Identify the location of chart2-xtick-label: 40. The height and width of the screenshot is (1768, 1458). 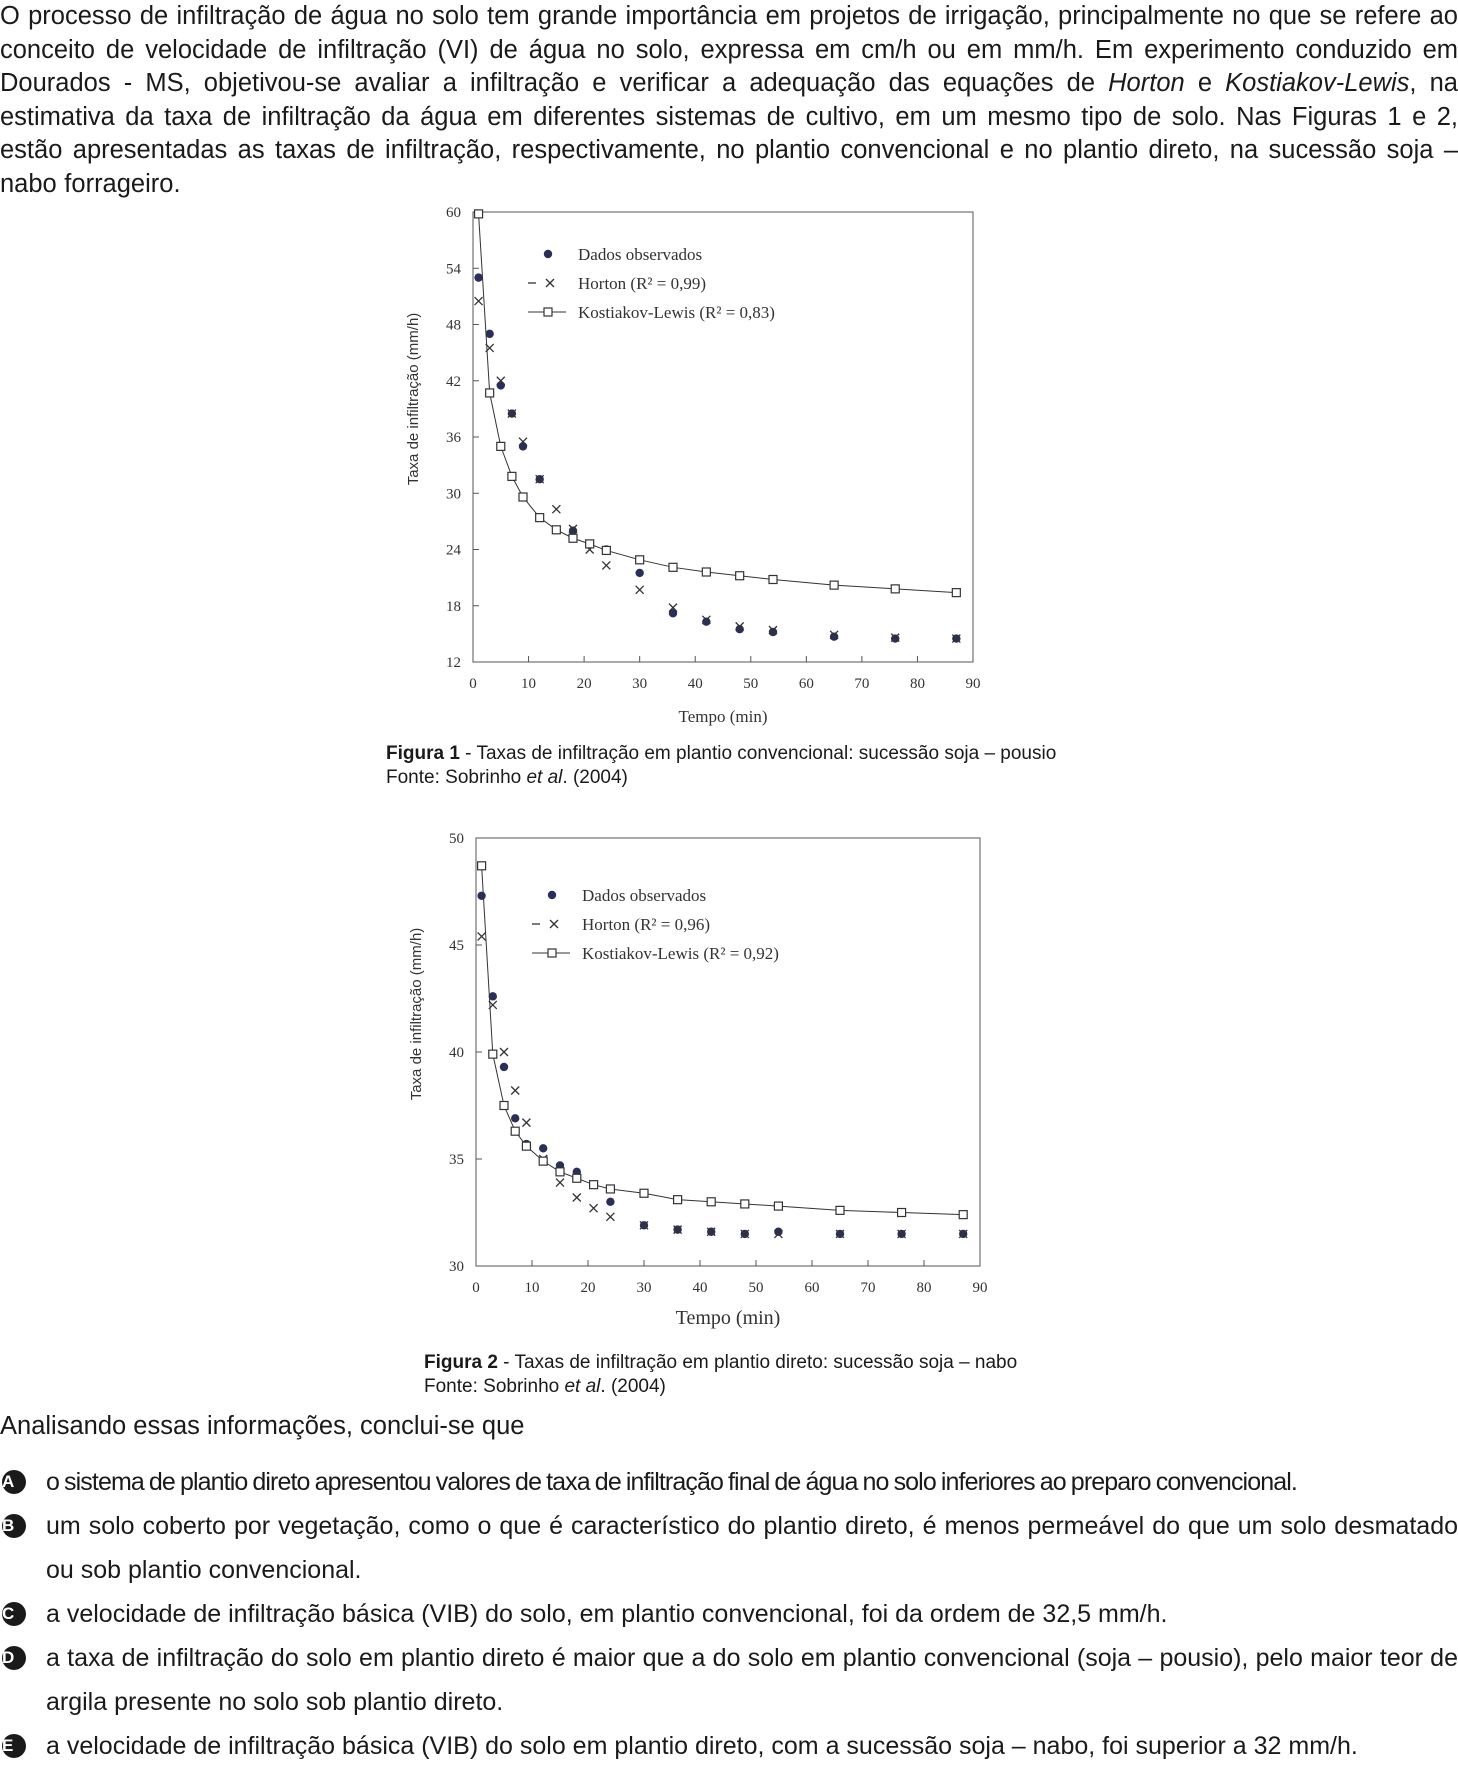
(700, 1288).